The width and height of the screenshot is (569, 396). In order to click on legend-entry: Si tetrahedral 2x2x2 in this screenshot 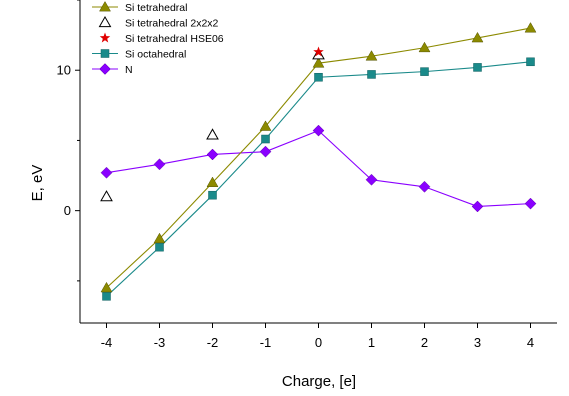, I will do `click(158, 22)`.